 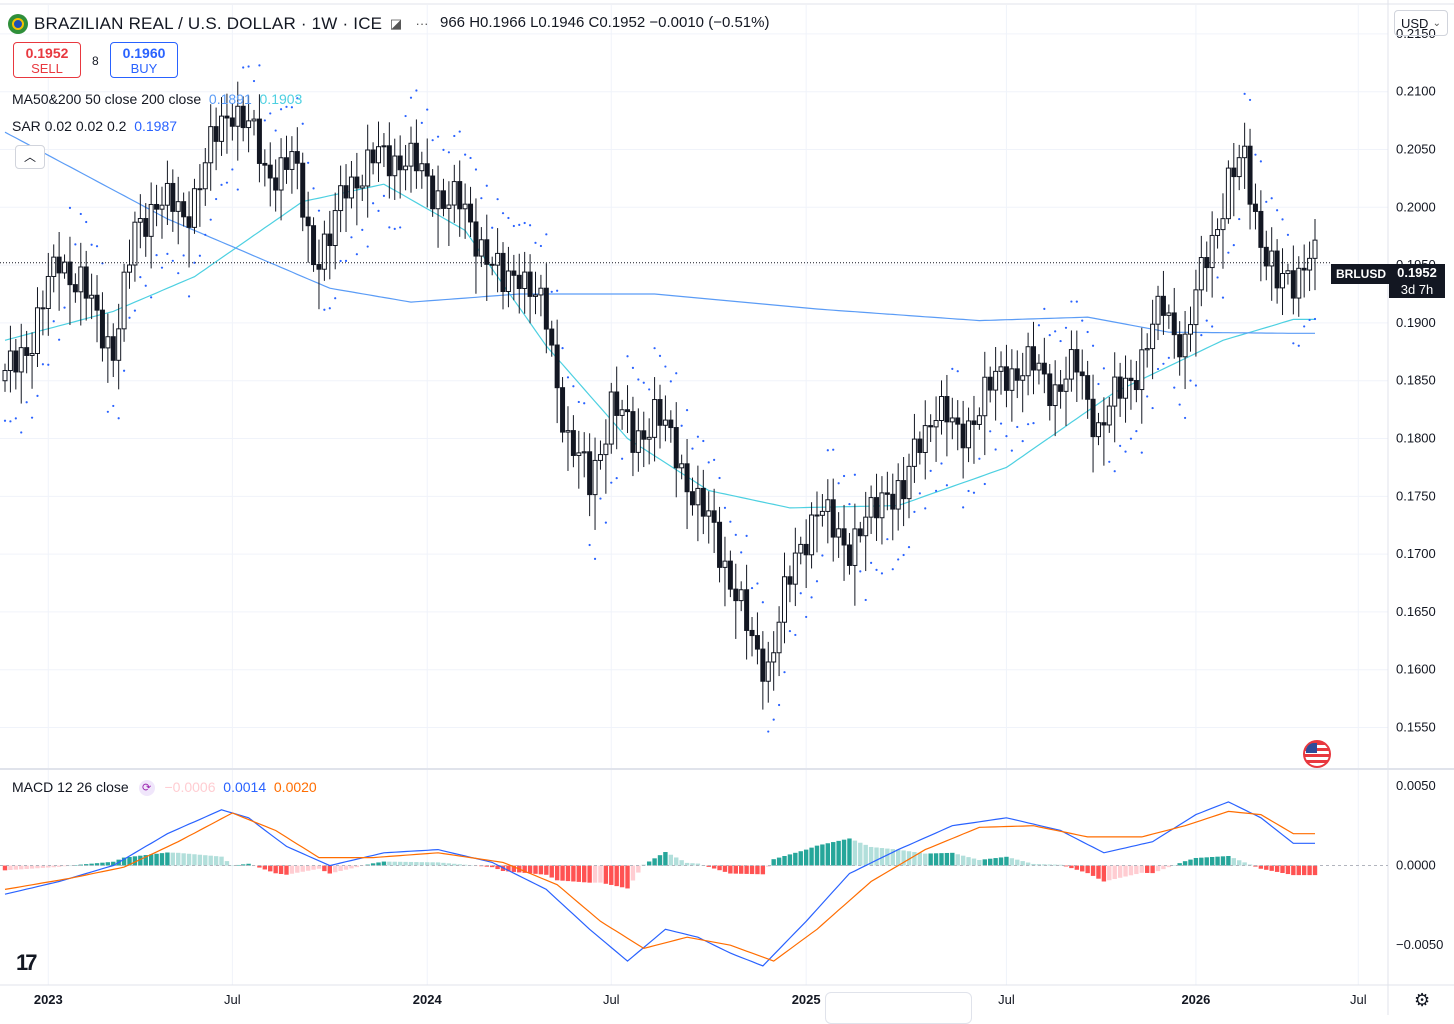 I want to click on y-tick-label: 0.2050, so click(x=1416, y=149).